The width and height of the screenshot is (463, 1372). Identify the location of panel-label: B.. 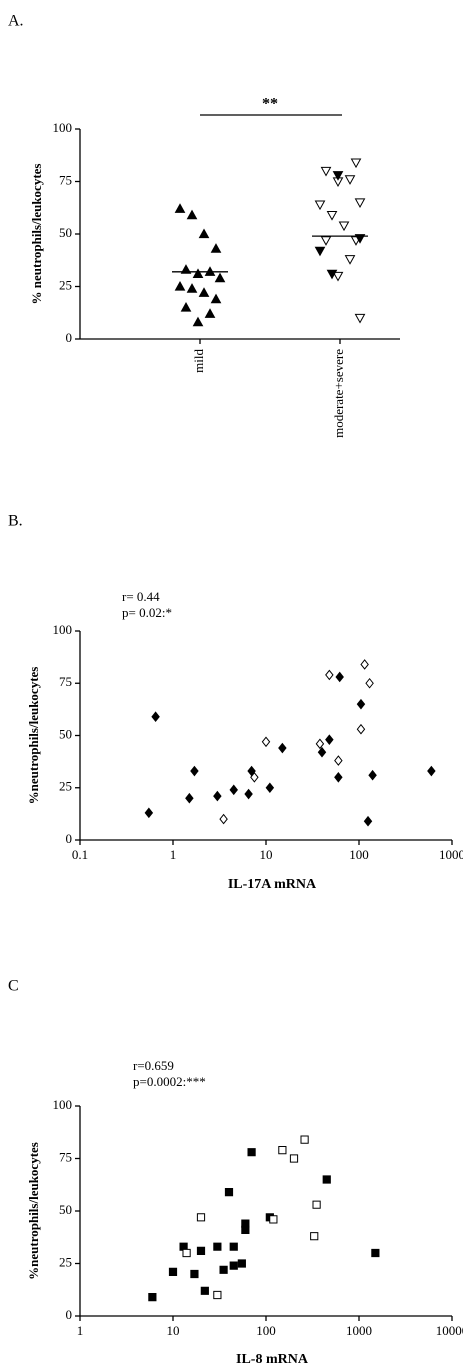
(15, 521).